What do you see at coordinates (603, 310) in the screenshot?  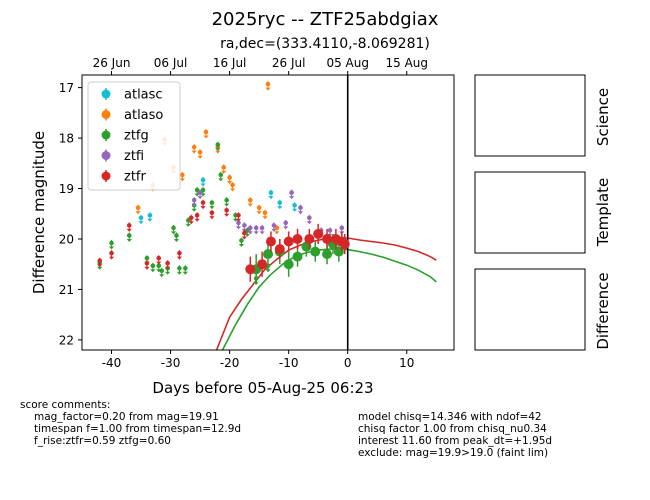 I see `difference-label: Difference` at bounding box center [603, 310].